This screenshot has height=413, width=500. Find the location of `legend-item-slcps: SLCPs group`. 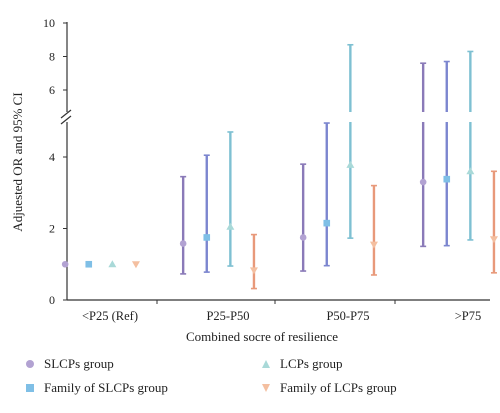

legend-item-slcps: SLCPs group is located at coordinates (69, 364).